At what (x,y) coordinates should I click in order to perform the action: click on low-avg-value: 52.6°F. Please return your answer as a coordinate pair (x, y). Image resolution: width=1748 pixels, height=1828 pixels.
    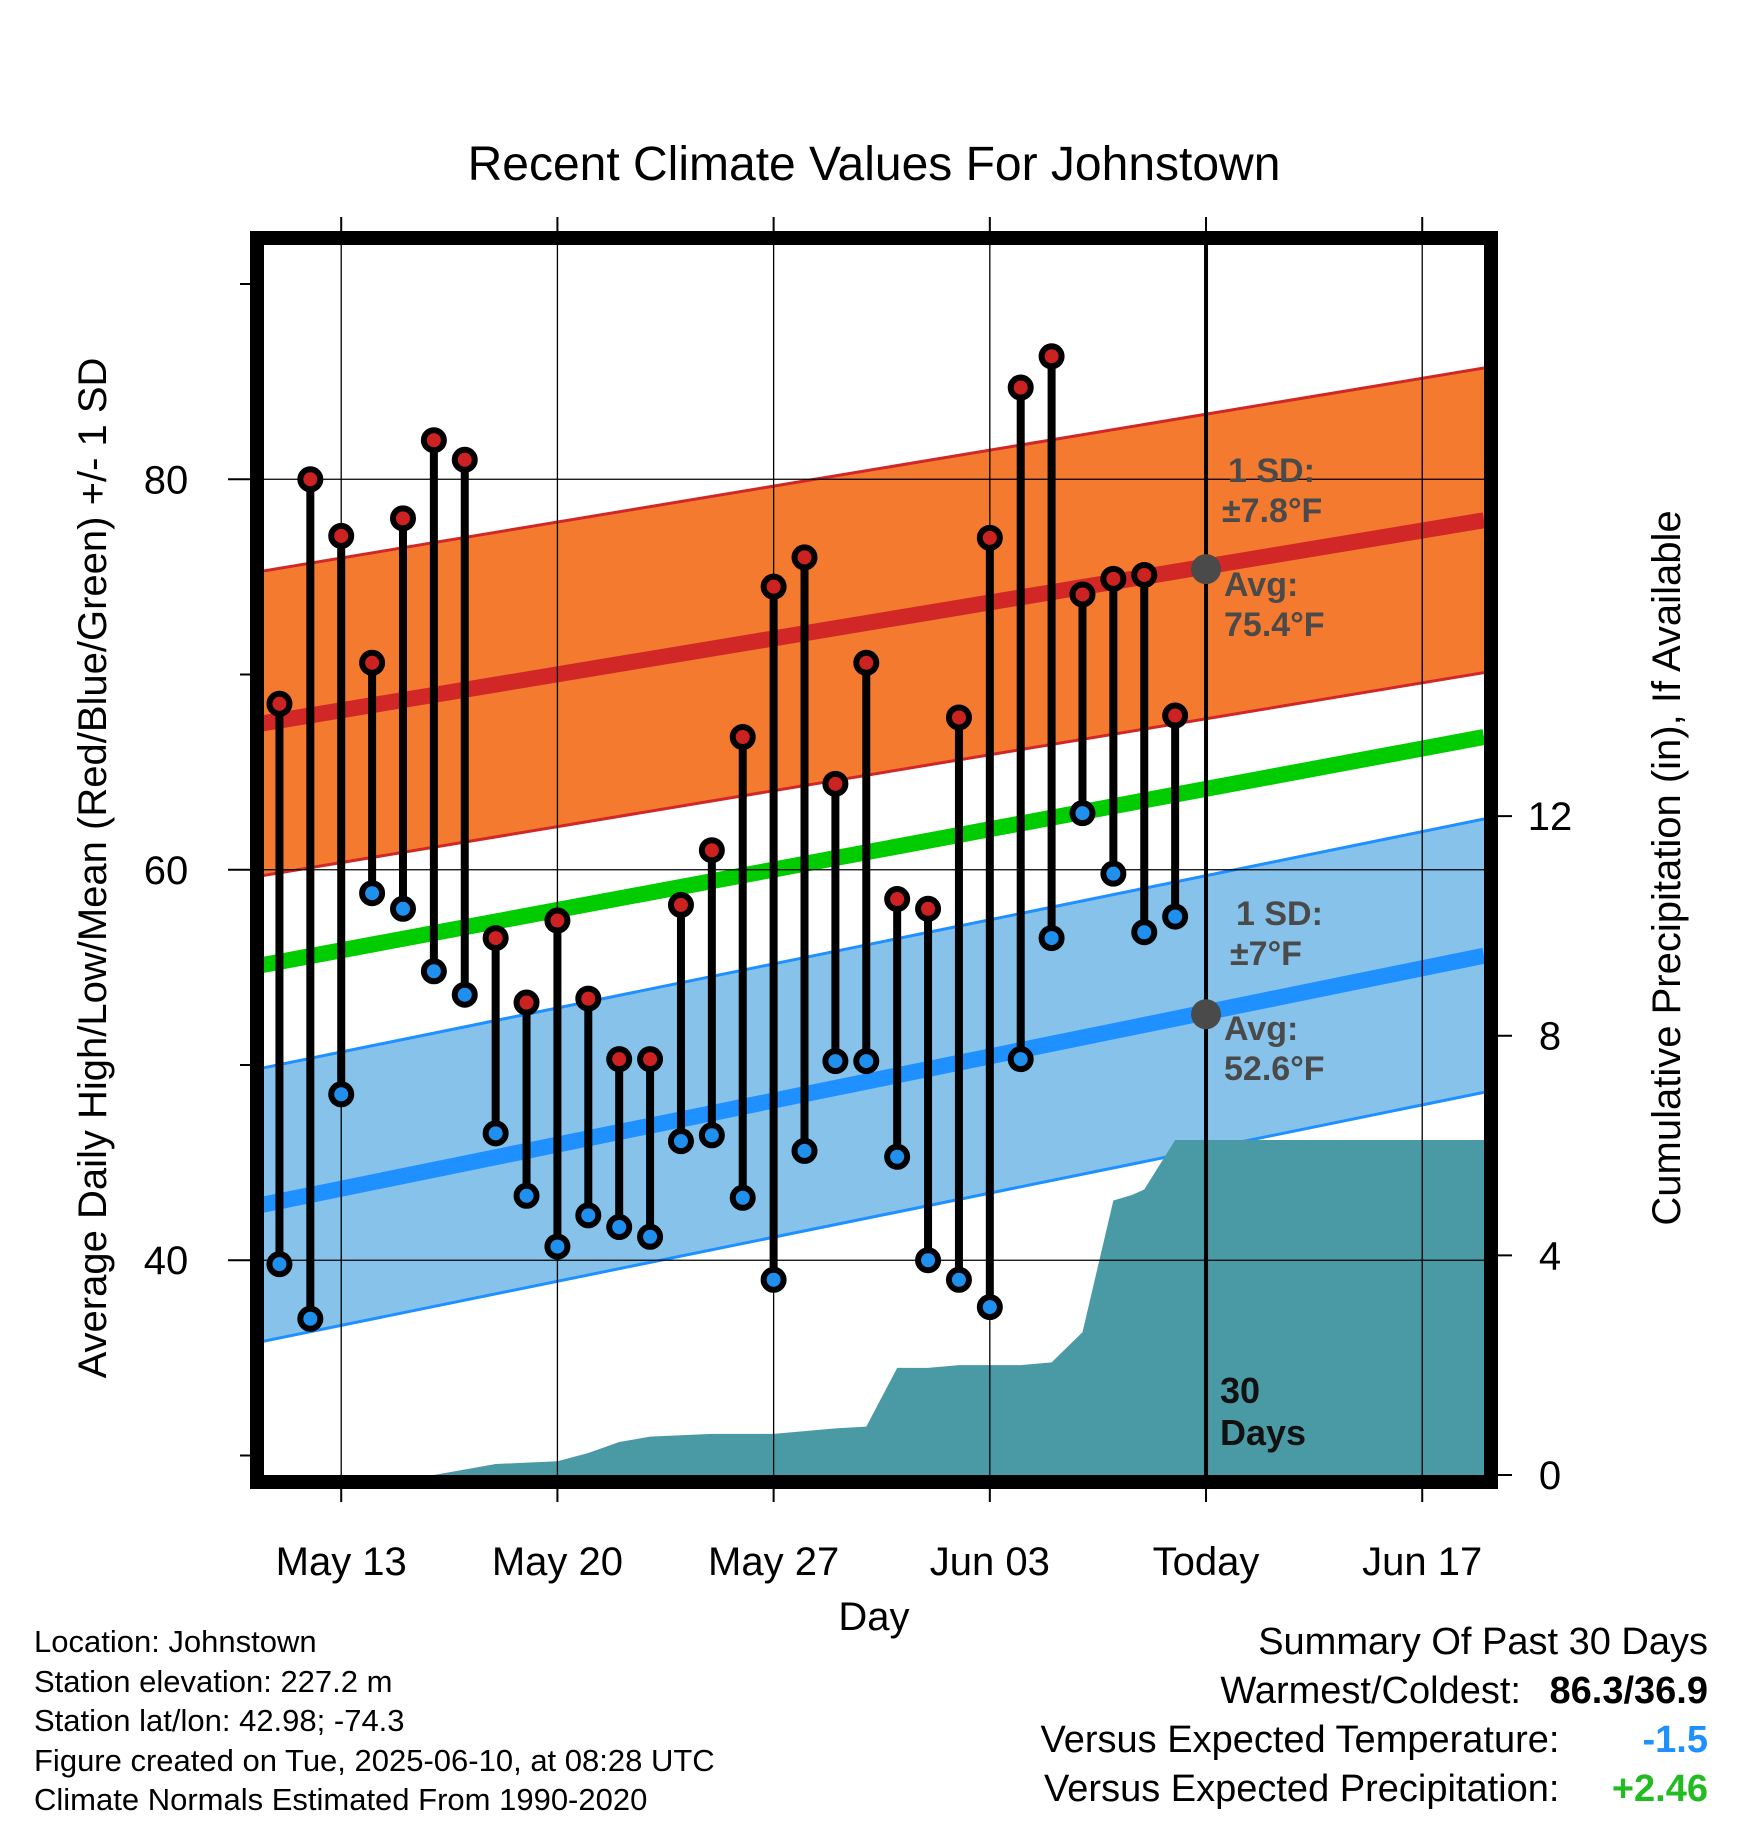
    Looking at the image, I should click on (1274, 1069).